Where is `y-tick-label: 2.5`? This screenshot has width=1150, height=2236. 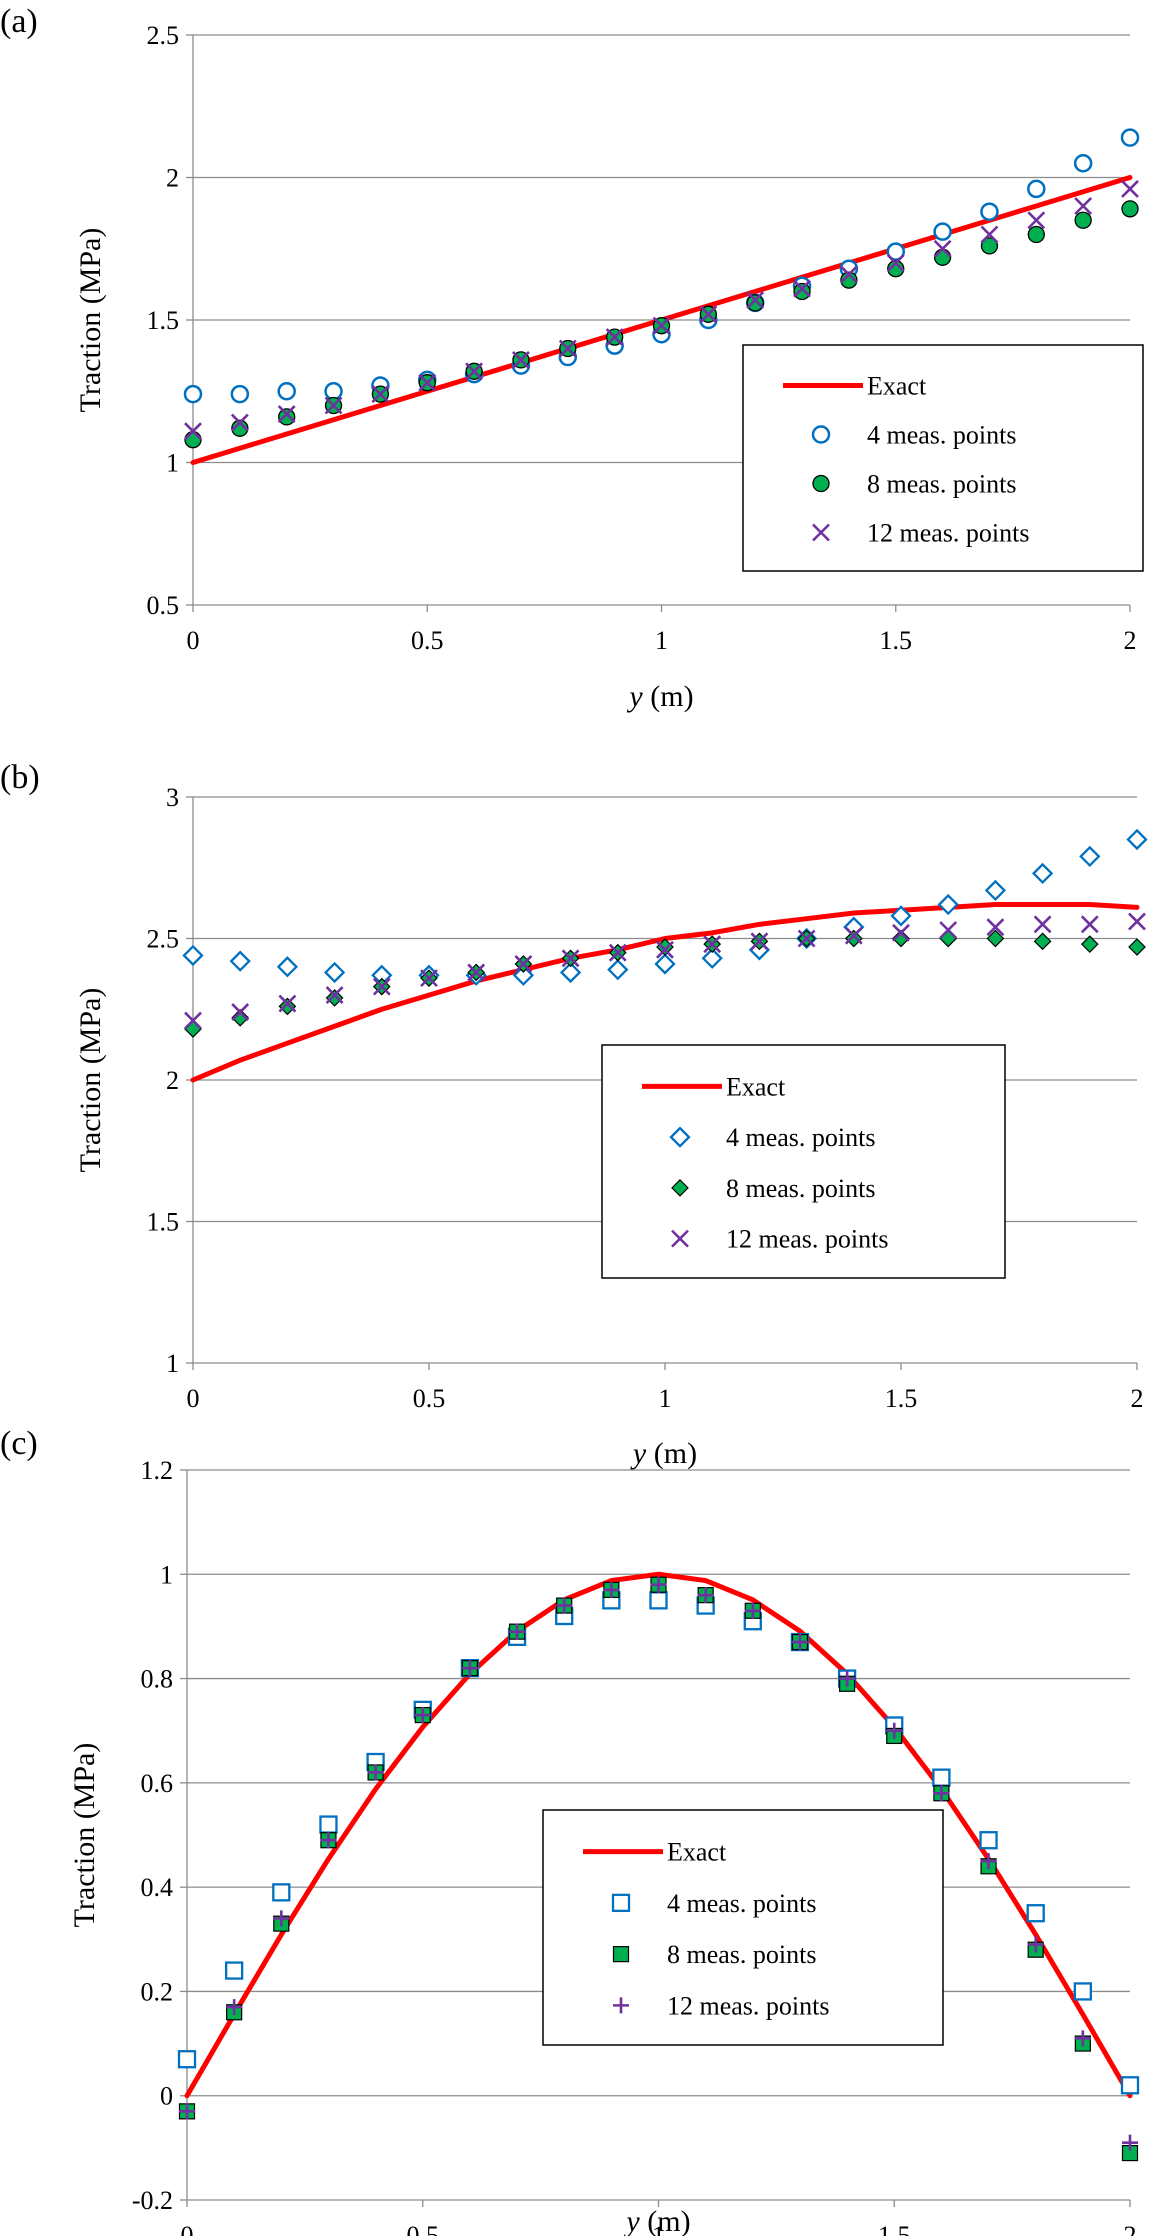
y-tick-label: 2.5 is located at coordinates (163, 35).